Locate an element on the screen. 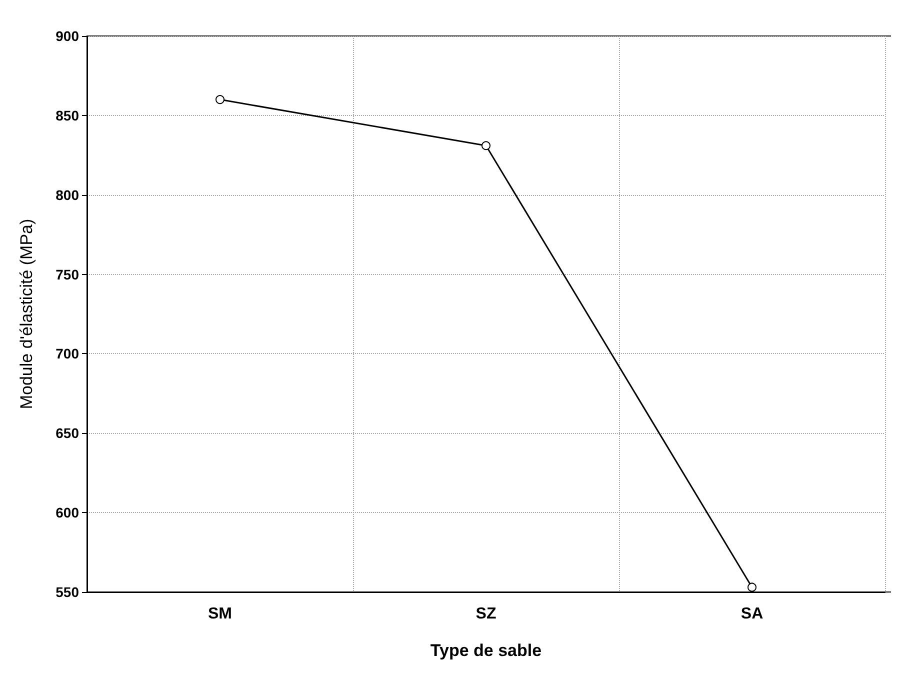 The image size is (899, 682). y-tick-label: 700 is located at coordinates (68, 354).